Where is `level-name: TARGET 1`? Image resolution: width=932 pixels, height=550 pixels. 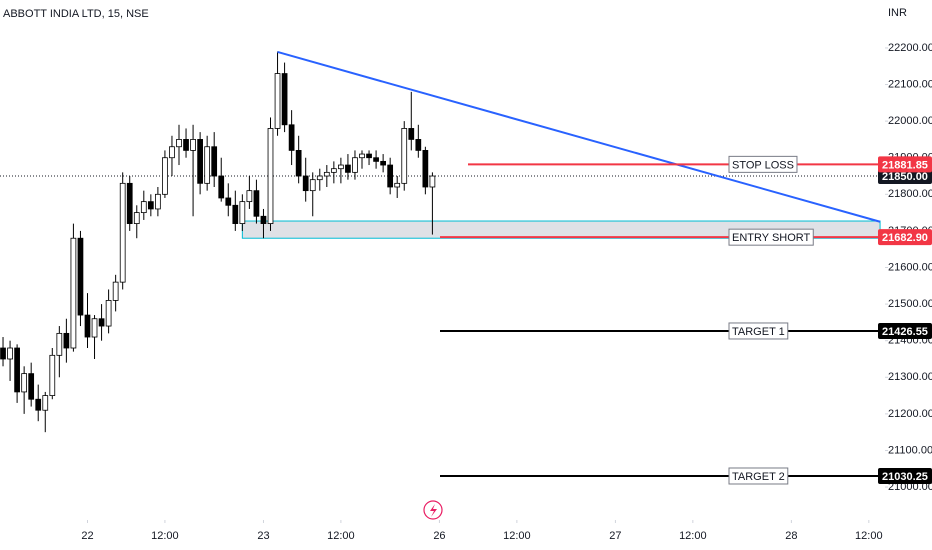 level-name: TARGET 1 is located at coordinates (758, 332).